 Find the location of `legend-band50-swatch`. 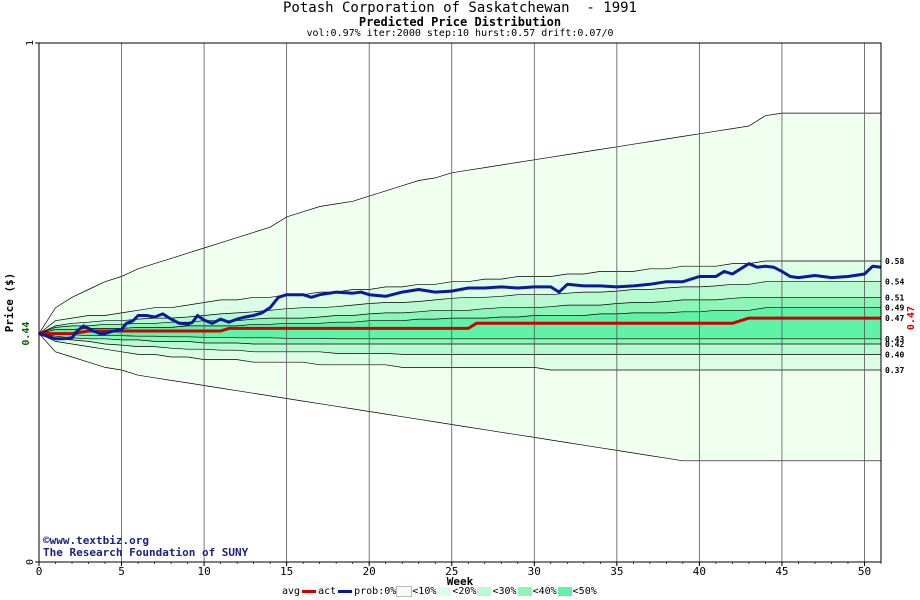

legend-band50-swatch is located at coordinates (564, 591).